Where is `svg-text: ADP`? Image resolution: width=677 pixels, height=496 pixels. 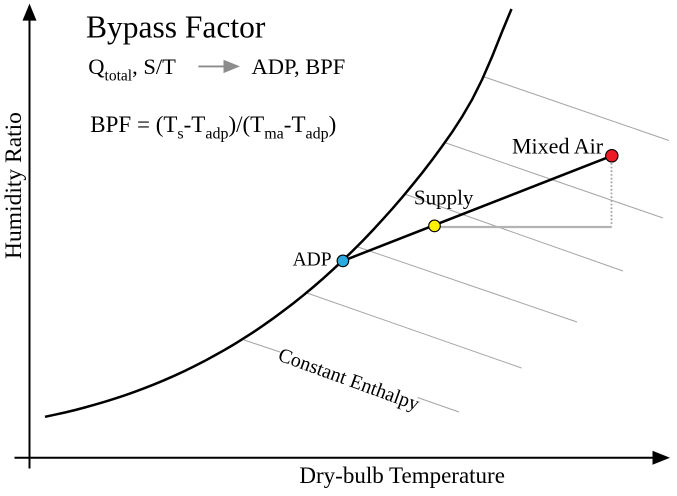 svg-text: ADP is located at coordinates (312, 260).